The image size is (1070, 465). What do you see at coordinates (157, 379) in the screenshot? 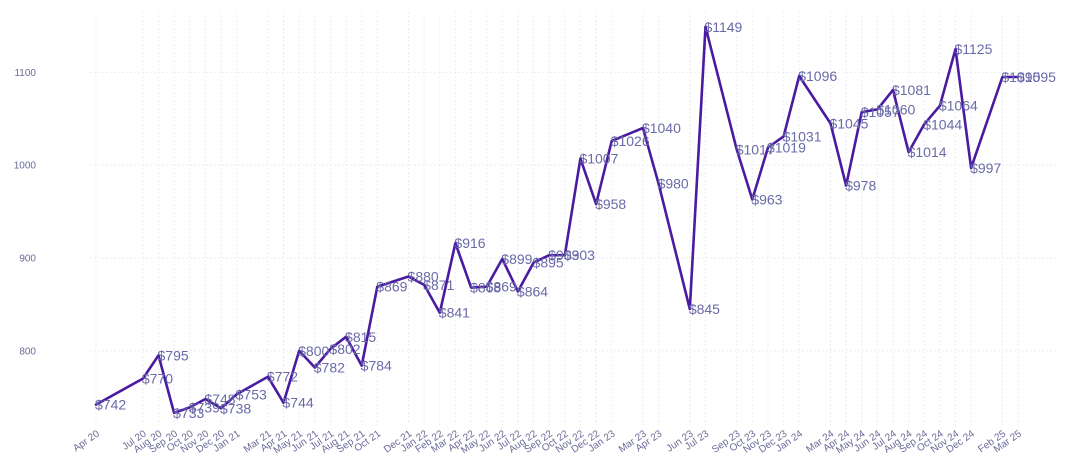
I see `data-label: $770` at bounding box center [157, 379].